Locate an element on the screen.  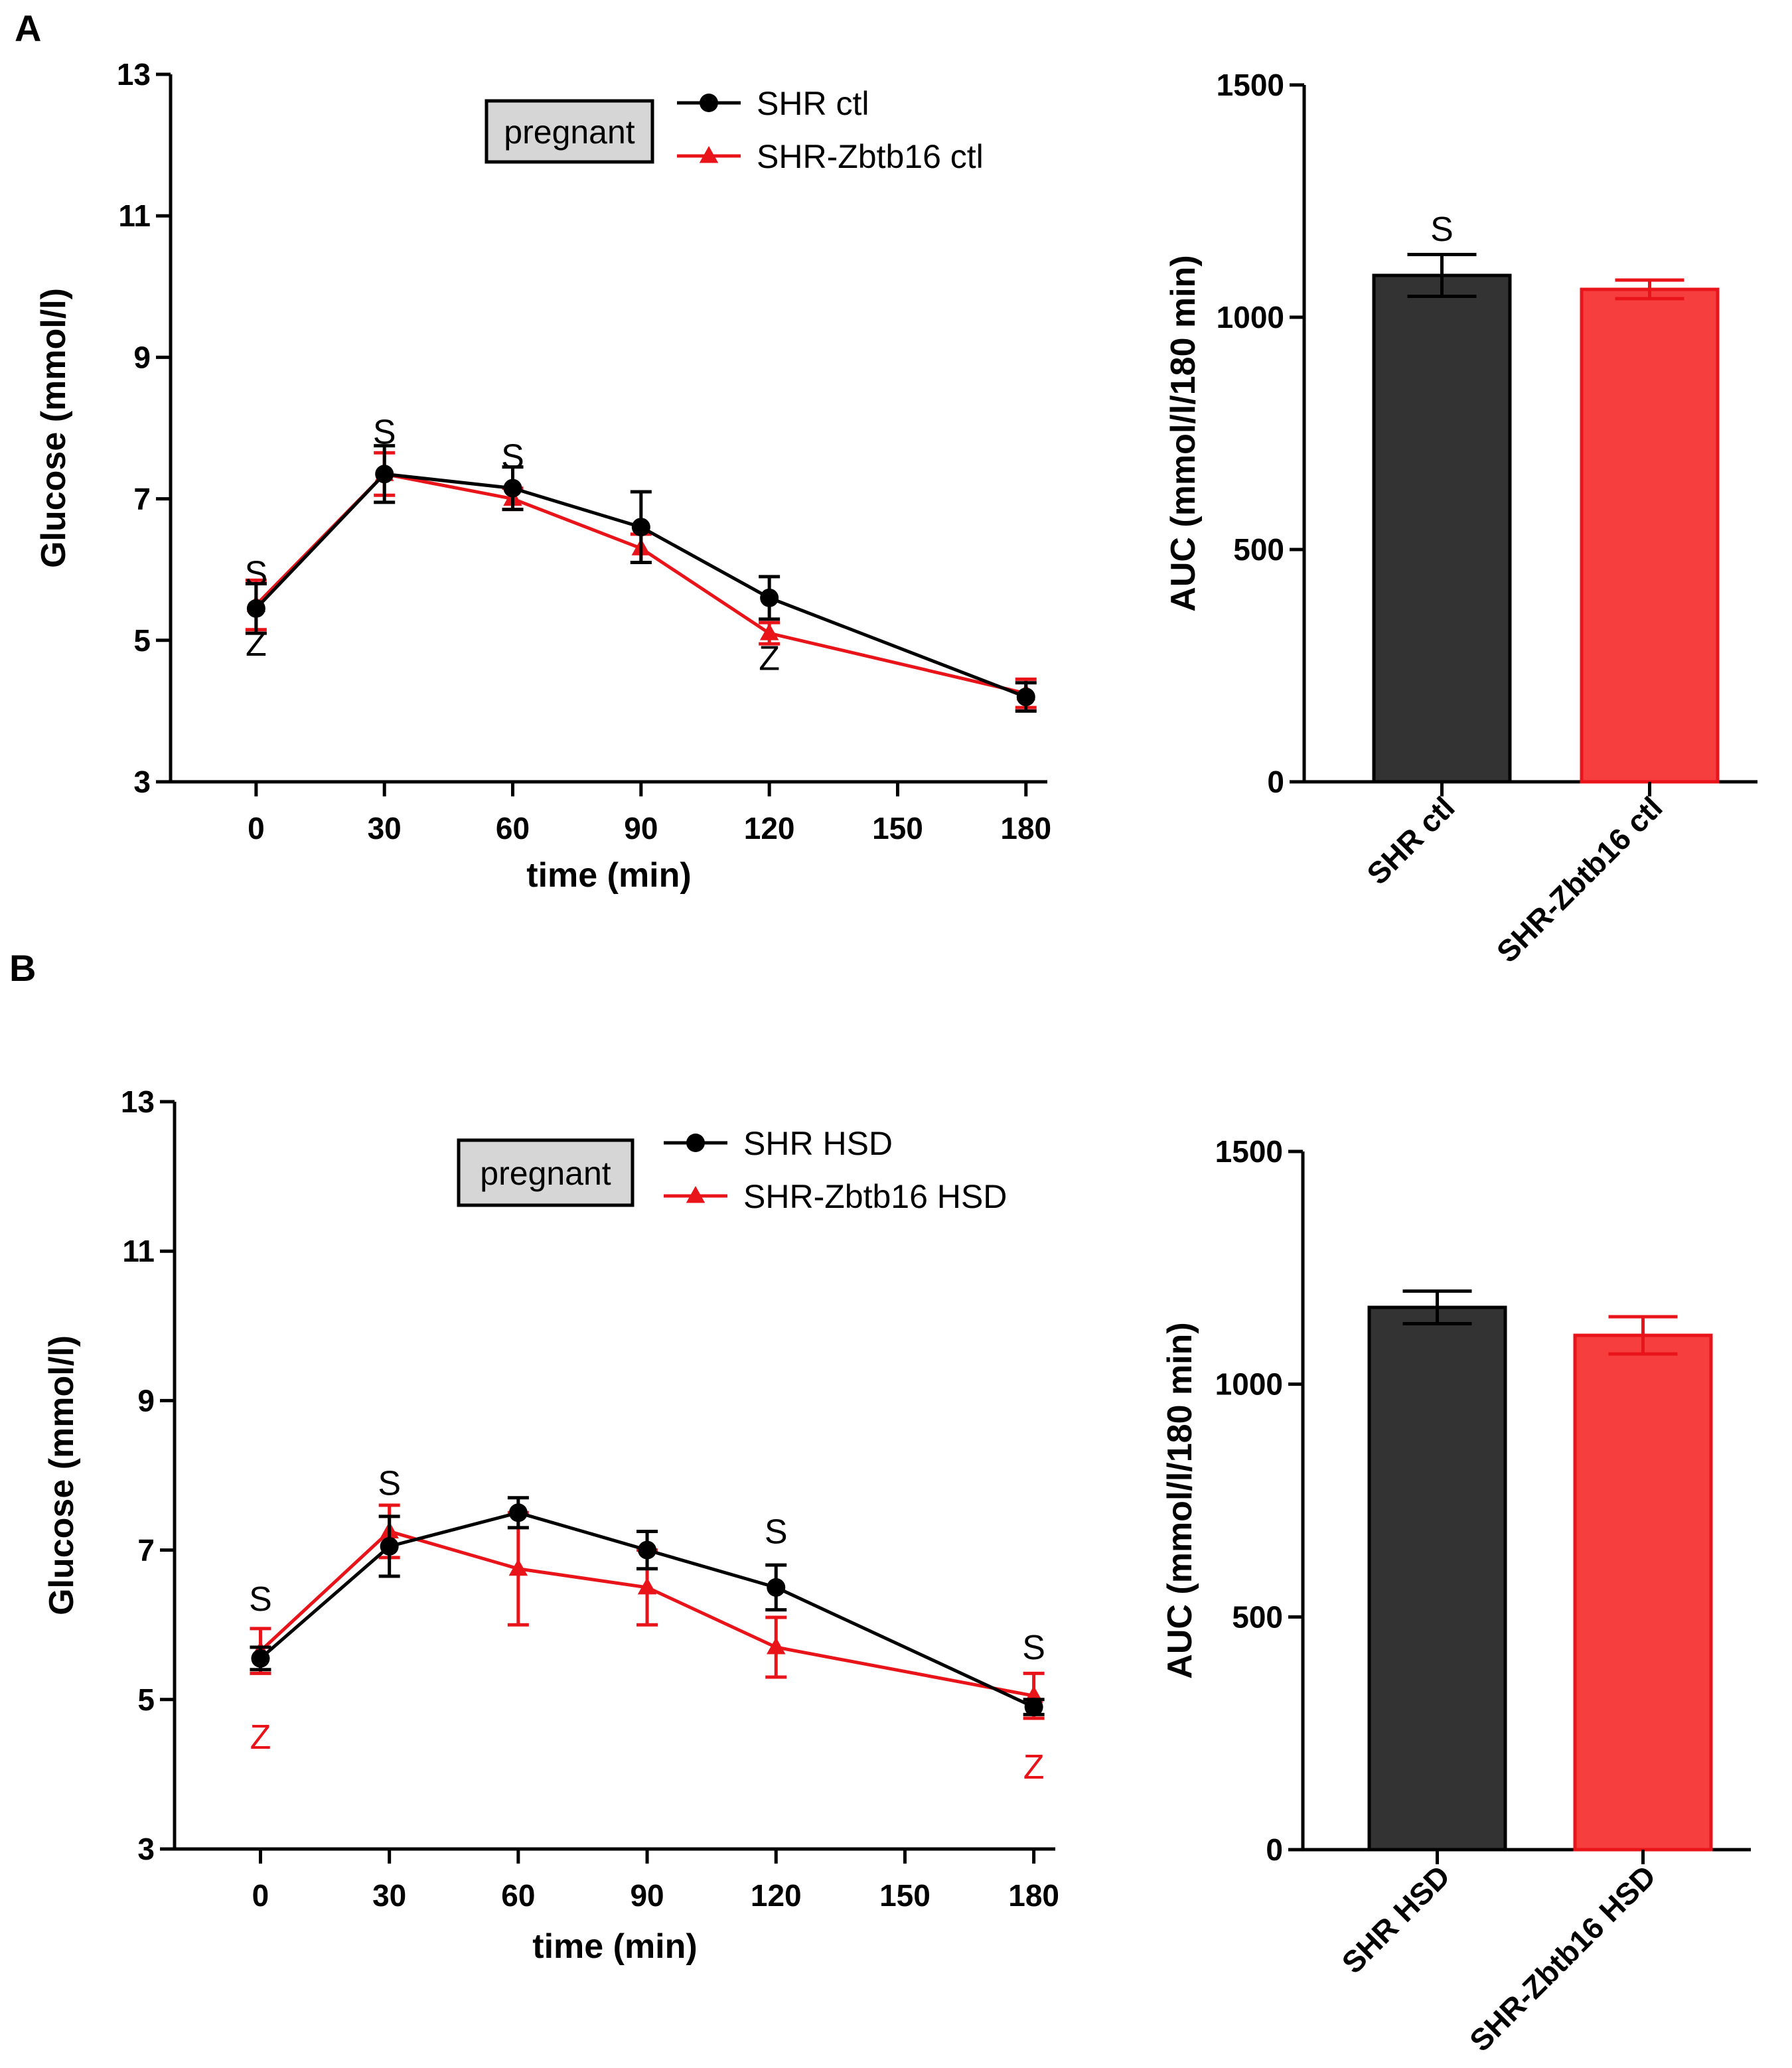
category-label: SHR ctl is located at coordinates (1410, 840).